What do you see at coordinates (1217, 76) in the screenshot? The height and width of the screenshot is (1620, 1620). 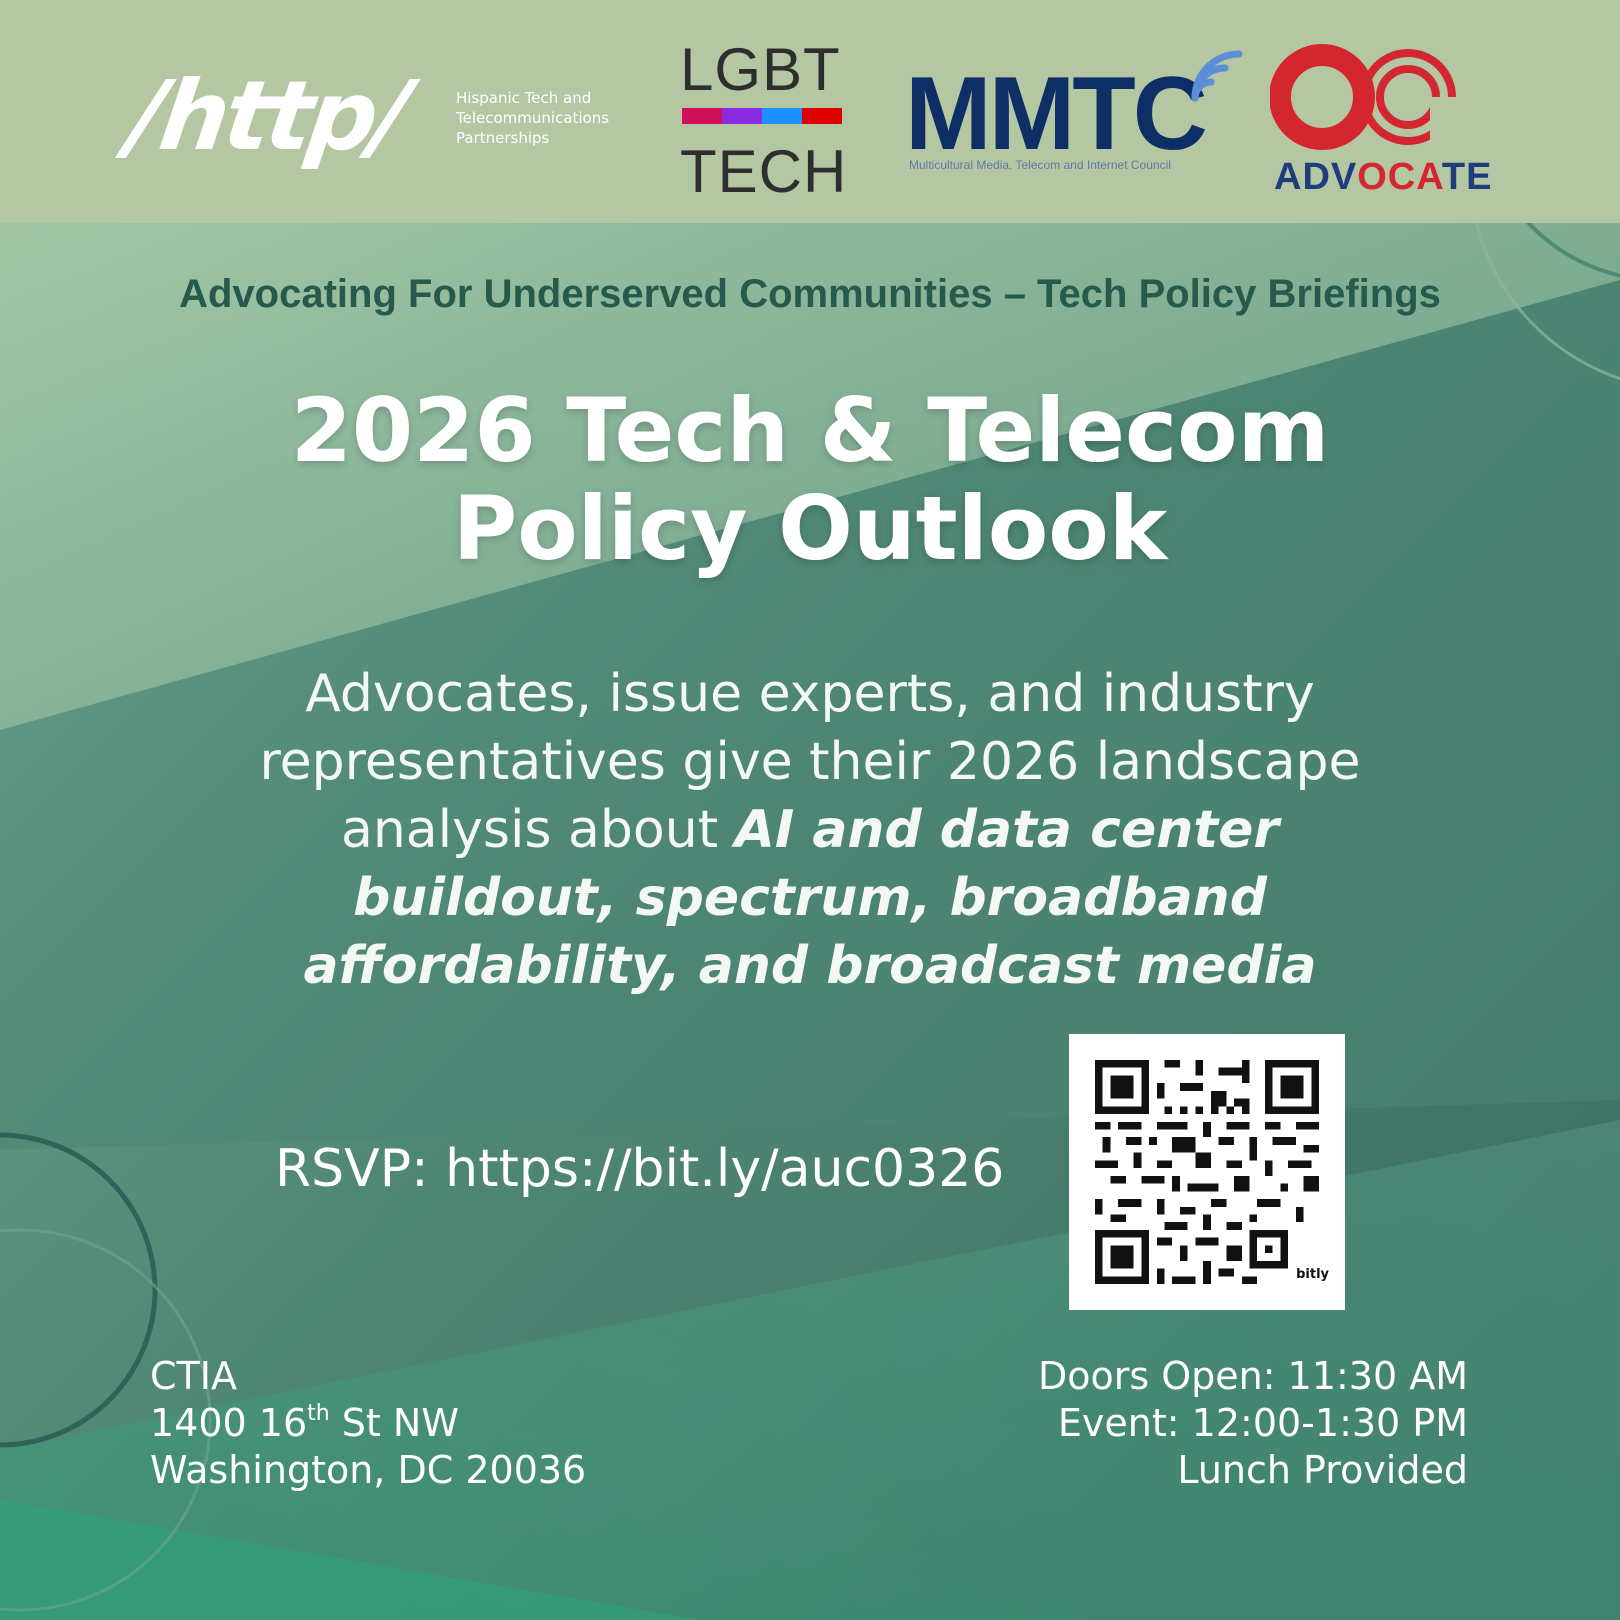 I see `signal-waves-icon` at bounding box center [1217, 76].